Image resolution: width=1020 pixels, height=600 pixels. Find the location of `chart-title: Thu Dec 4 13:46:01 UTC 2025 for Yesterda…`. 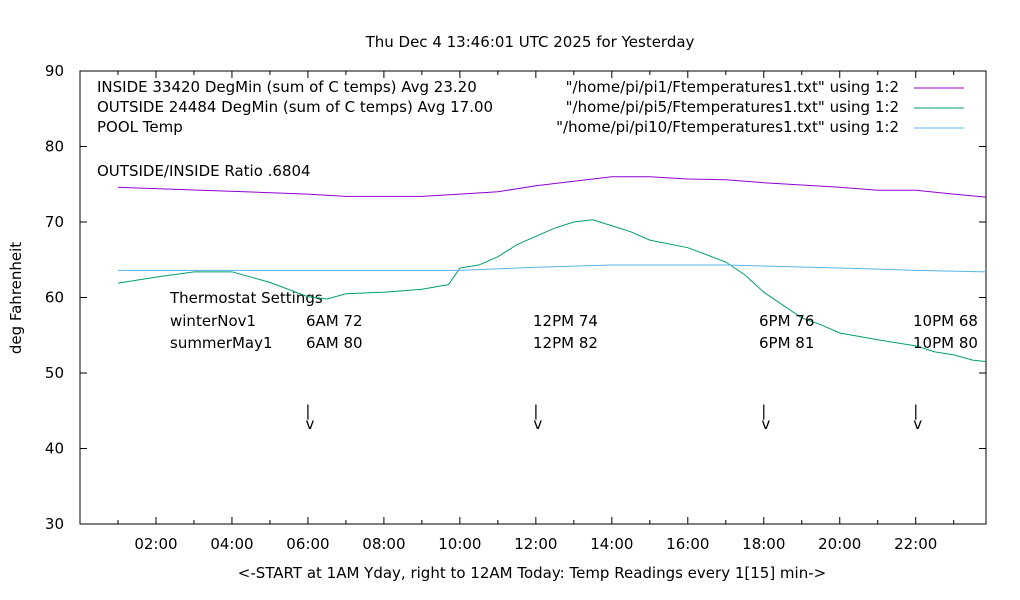

chart-title: Thu Dec 4 13:46:01 UTC 2025 for Yesterda… is located at coordinates (530, 42).